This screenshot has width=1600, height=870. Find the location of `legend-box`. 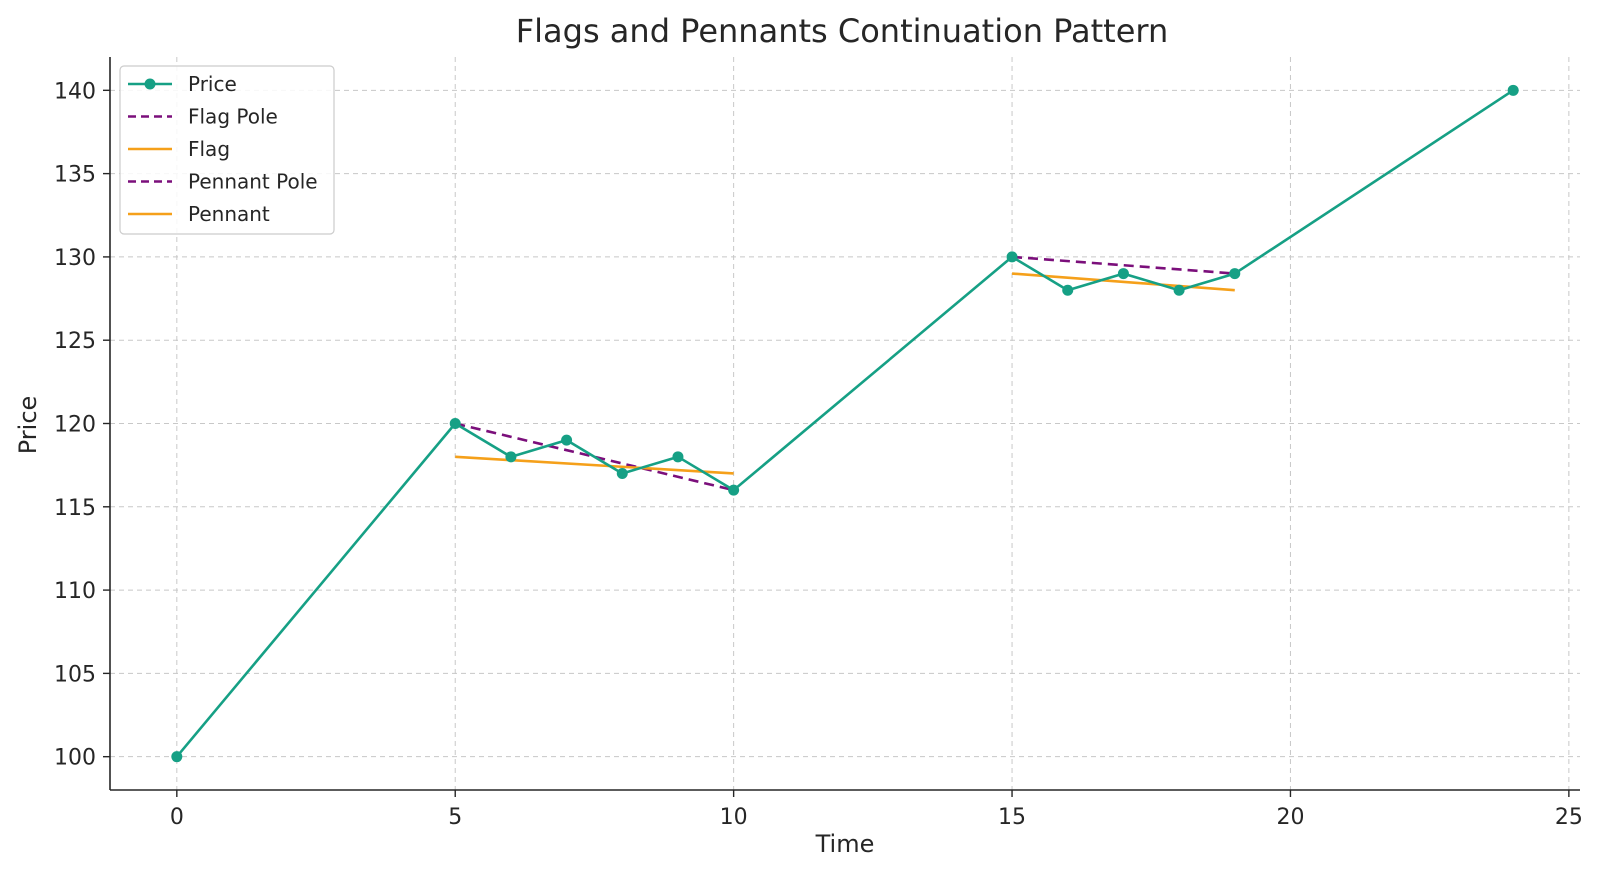

legend-box is located at coordinates (227, 150).